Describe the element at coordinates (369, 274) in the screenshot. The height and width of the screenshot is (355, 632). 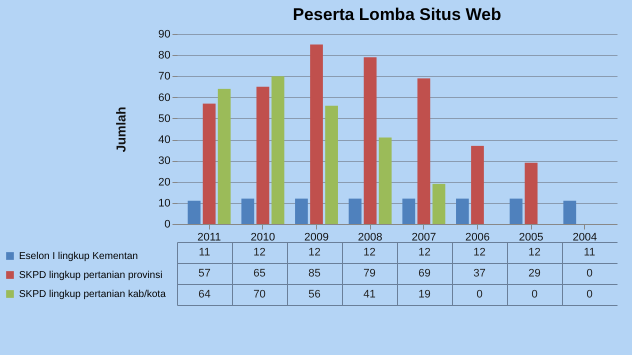
I see `data-label: 79` at that location.